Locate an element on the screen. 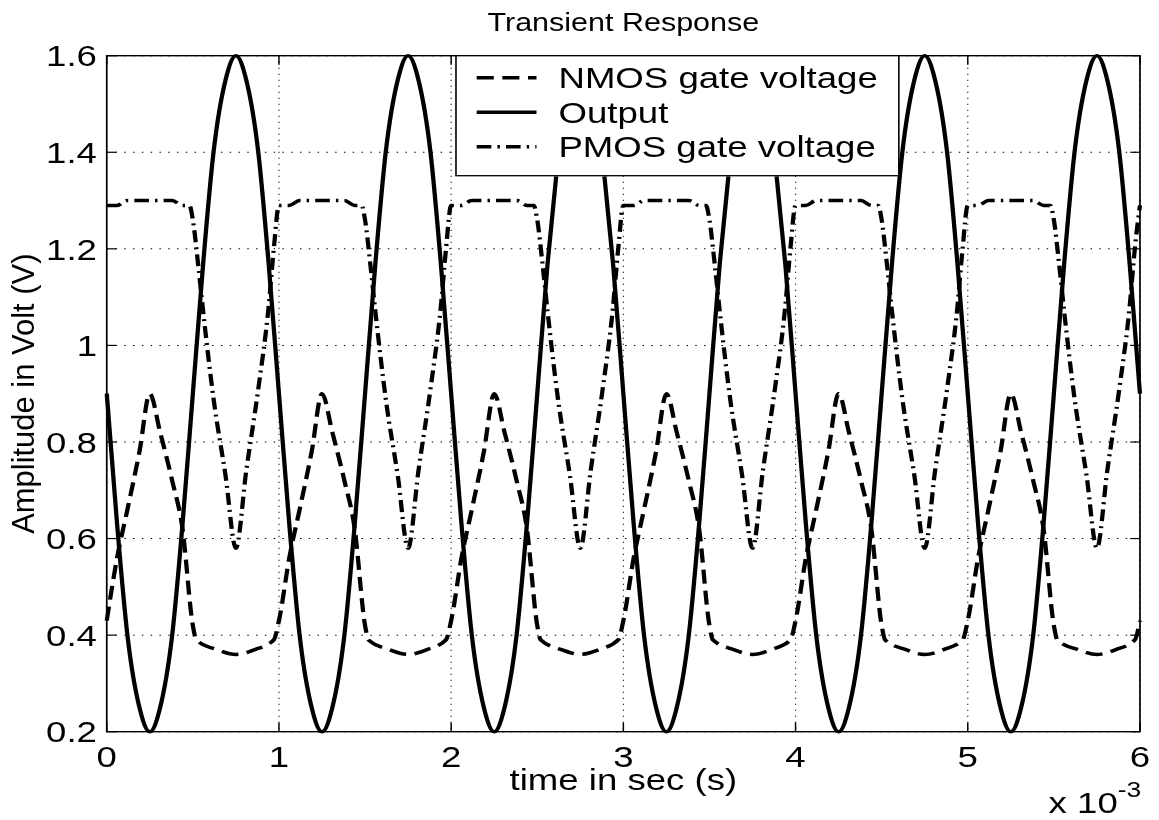 Image resolution: width=1159 pixels, height=820 pixels. y-tick-label: 1.2 is located at coordinates (71, 249).